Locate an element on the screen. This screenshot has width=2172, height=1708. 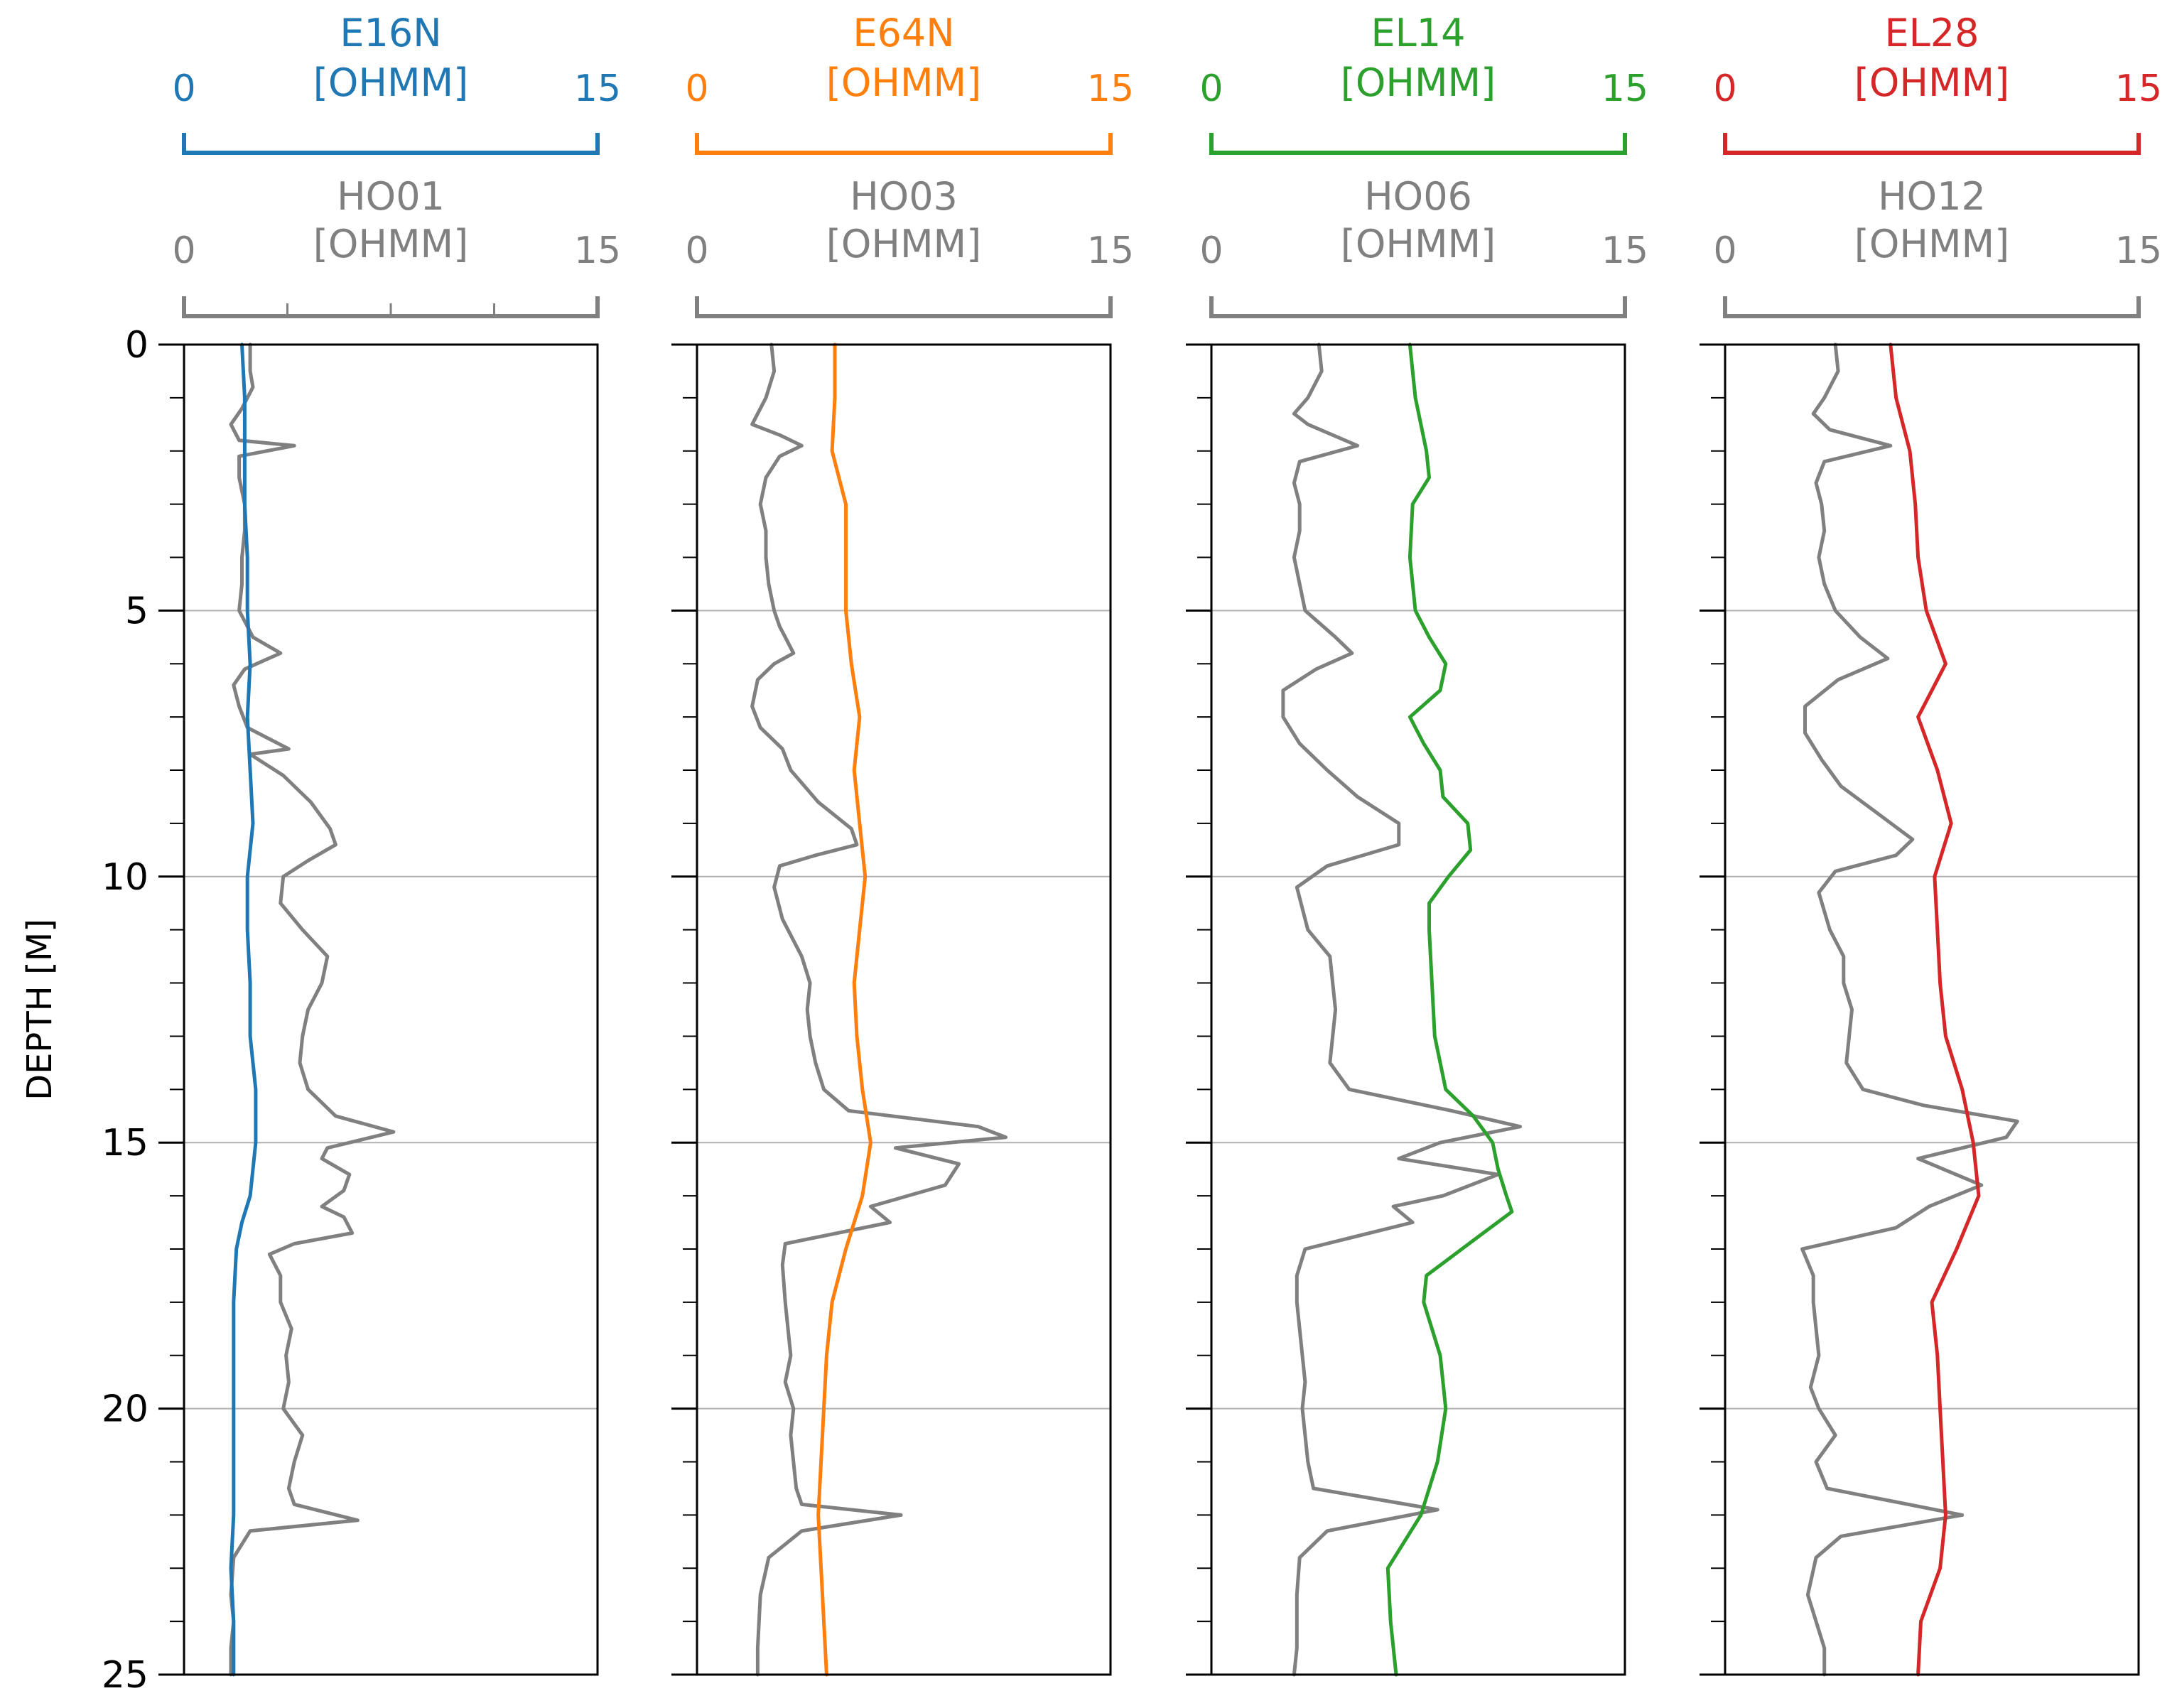
scale-max-label-el28: 15 is located at coordinates (2138, 88).